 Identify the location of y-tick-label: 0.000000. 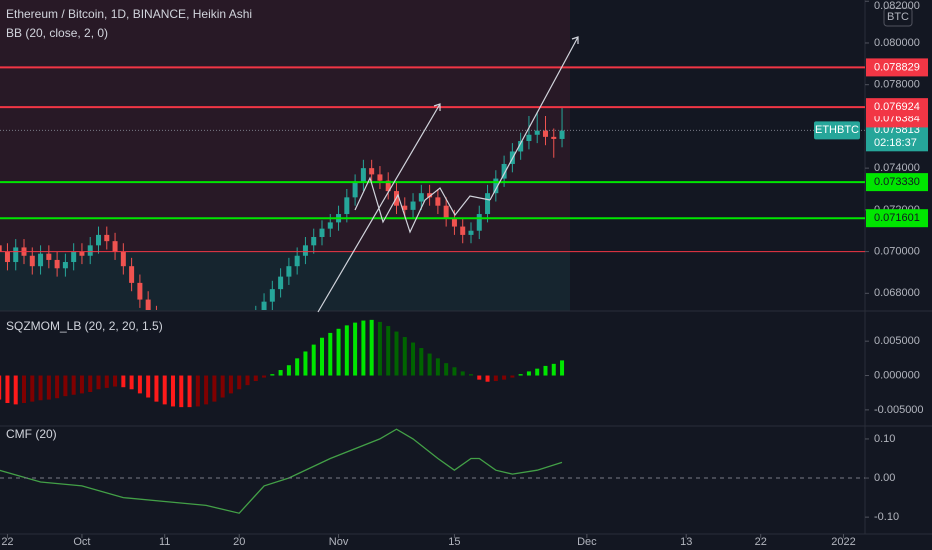
(897, 375).